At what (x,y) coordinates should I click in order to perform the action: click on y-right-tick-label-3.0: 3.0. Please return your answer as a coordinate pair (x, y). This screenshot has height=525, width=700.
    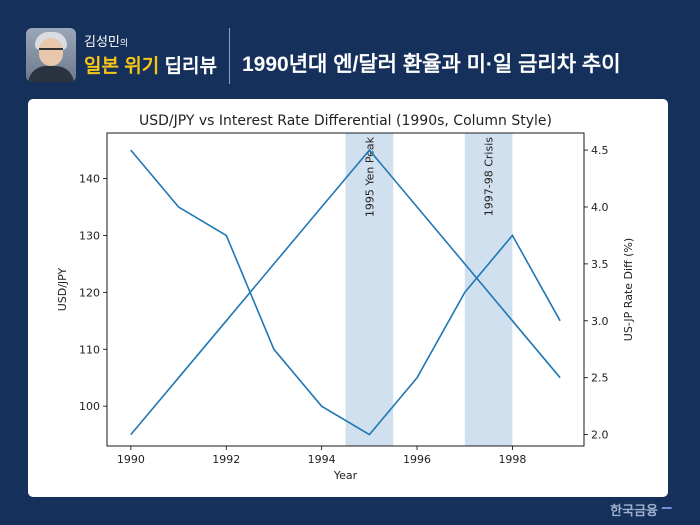
    Looking at the image, I should click on (600, 321).